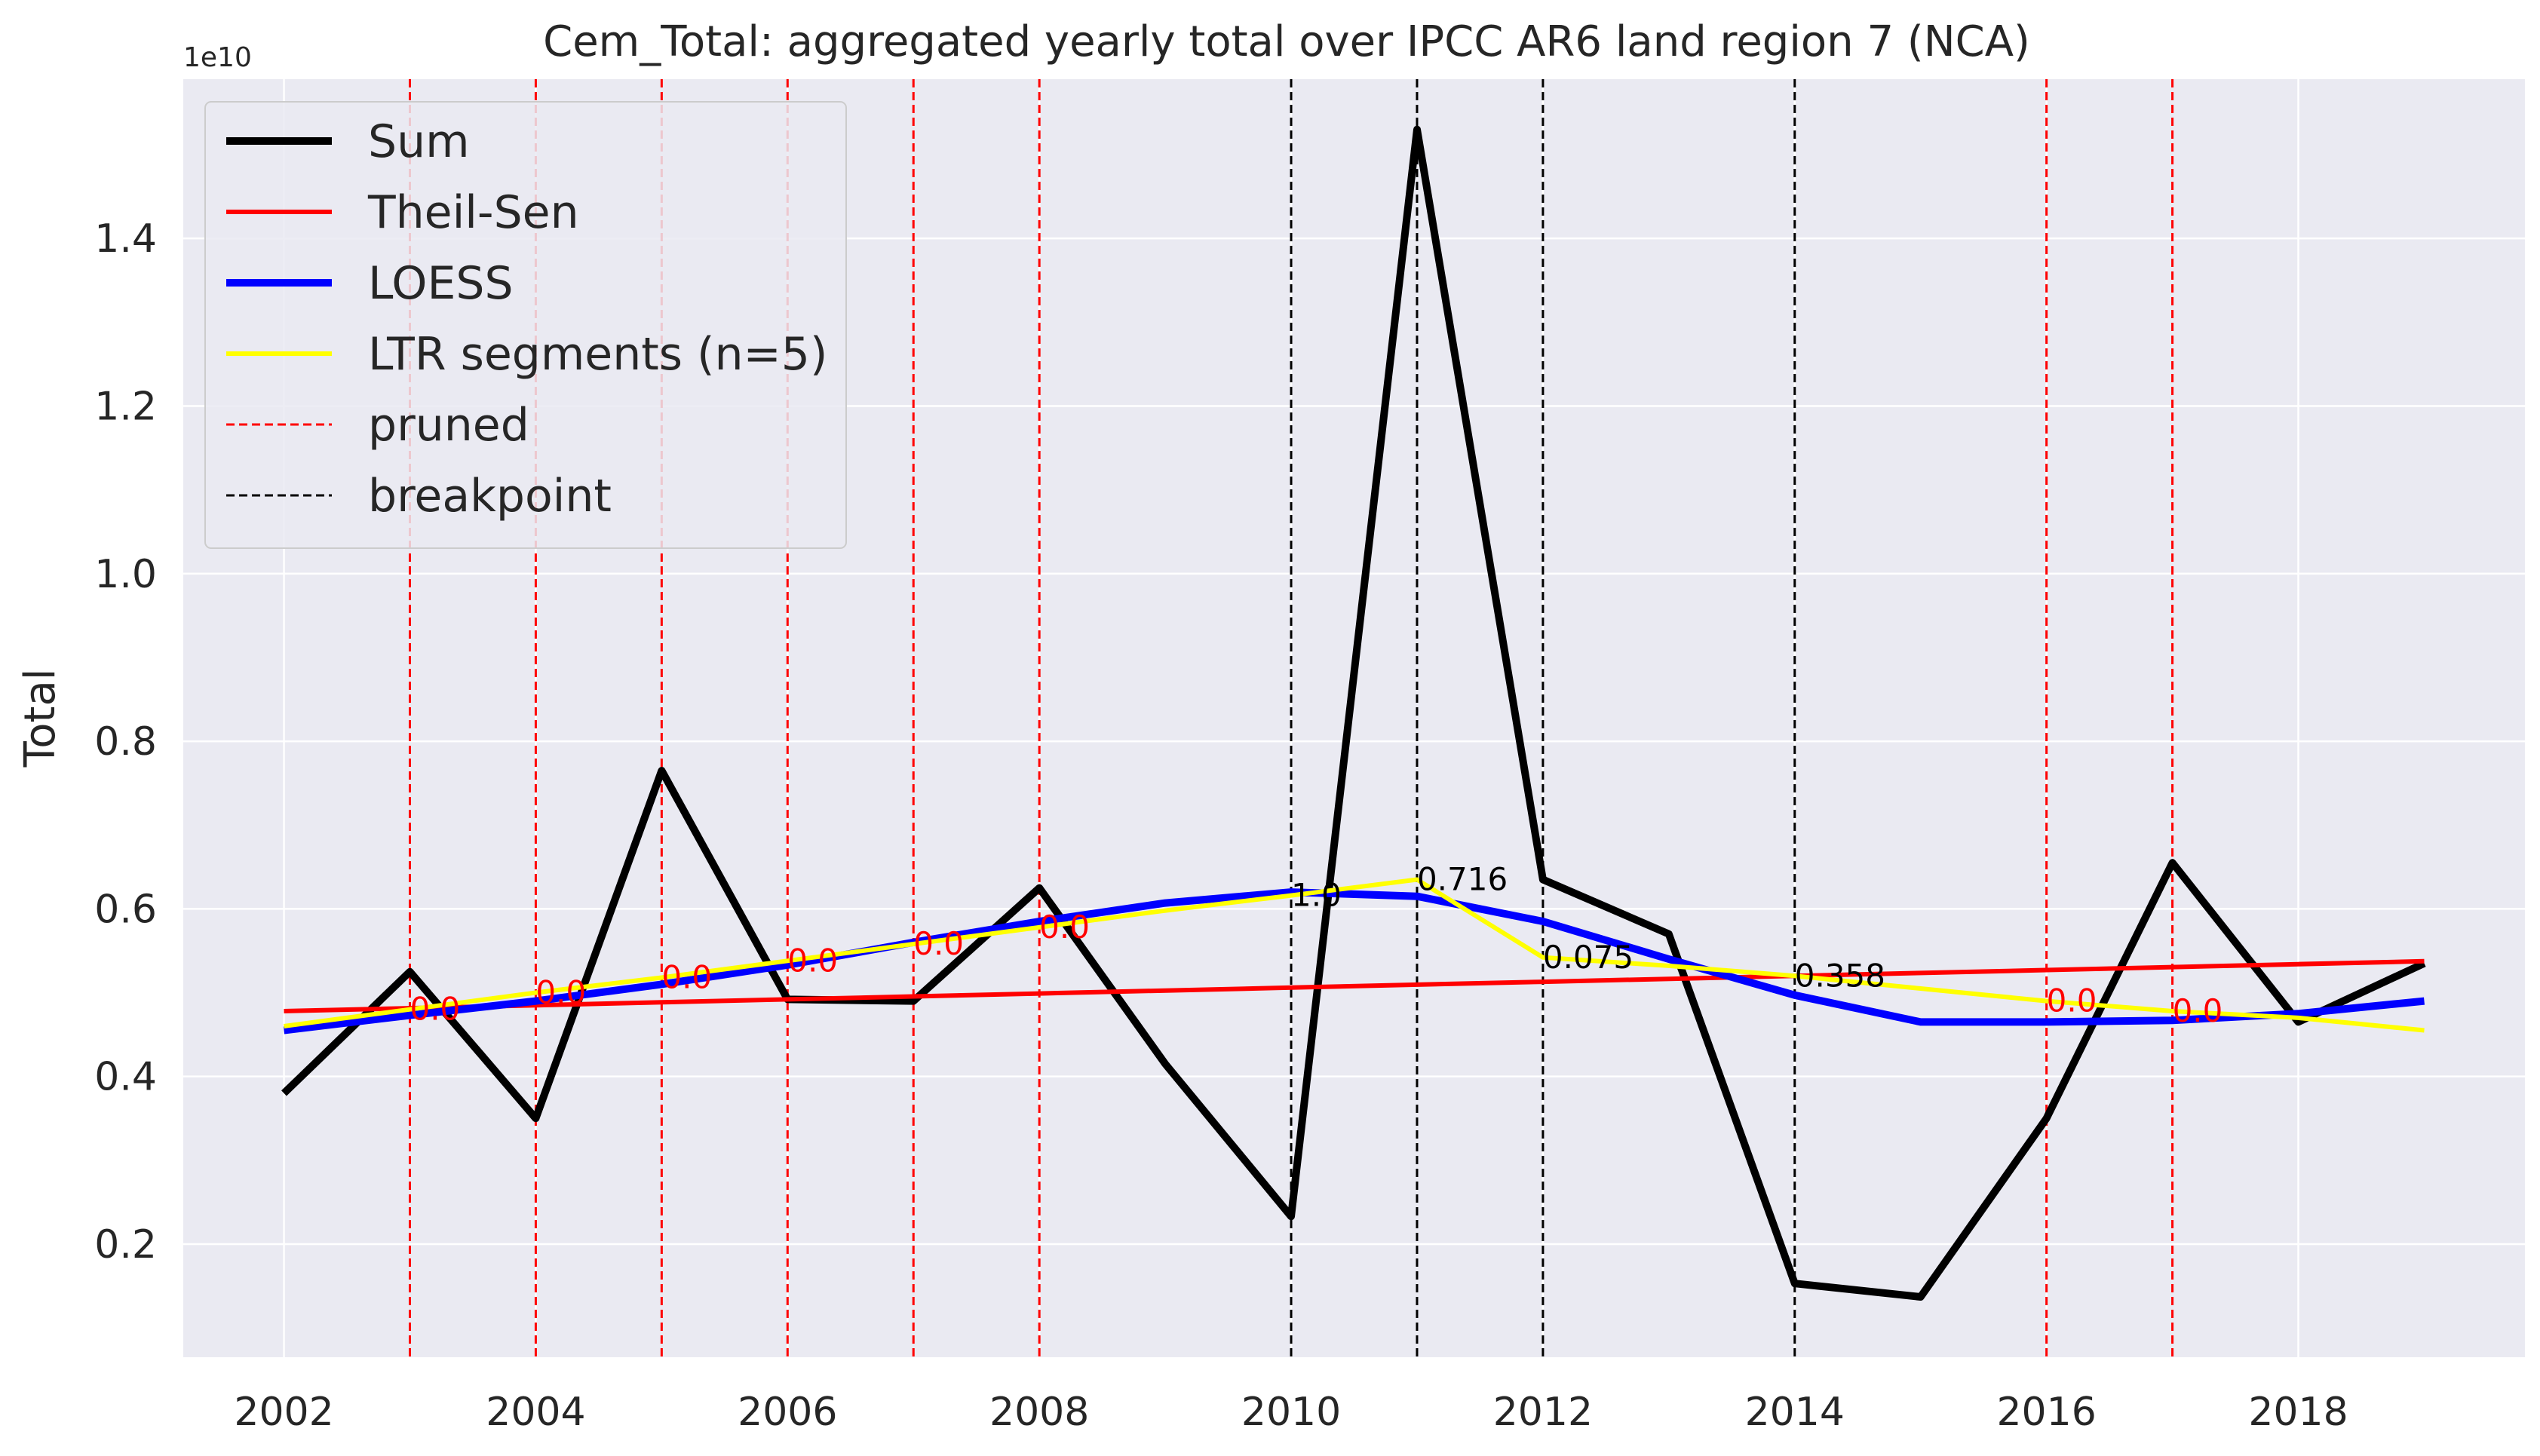  I want to click on y-offset-label: 1e10, so click(217, 57).